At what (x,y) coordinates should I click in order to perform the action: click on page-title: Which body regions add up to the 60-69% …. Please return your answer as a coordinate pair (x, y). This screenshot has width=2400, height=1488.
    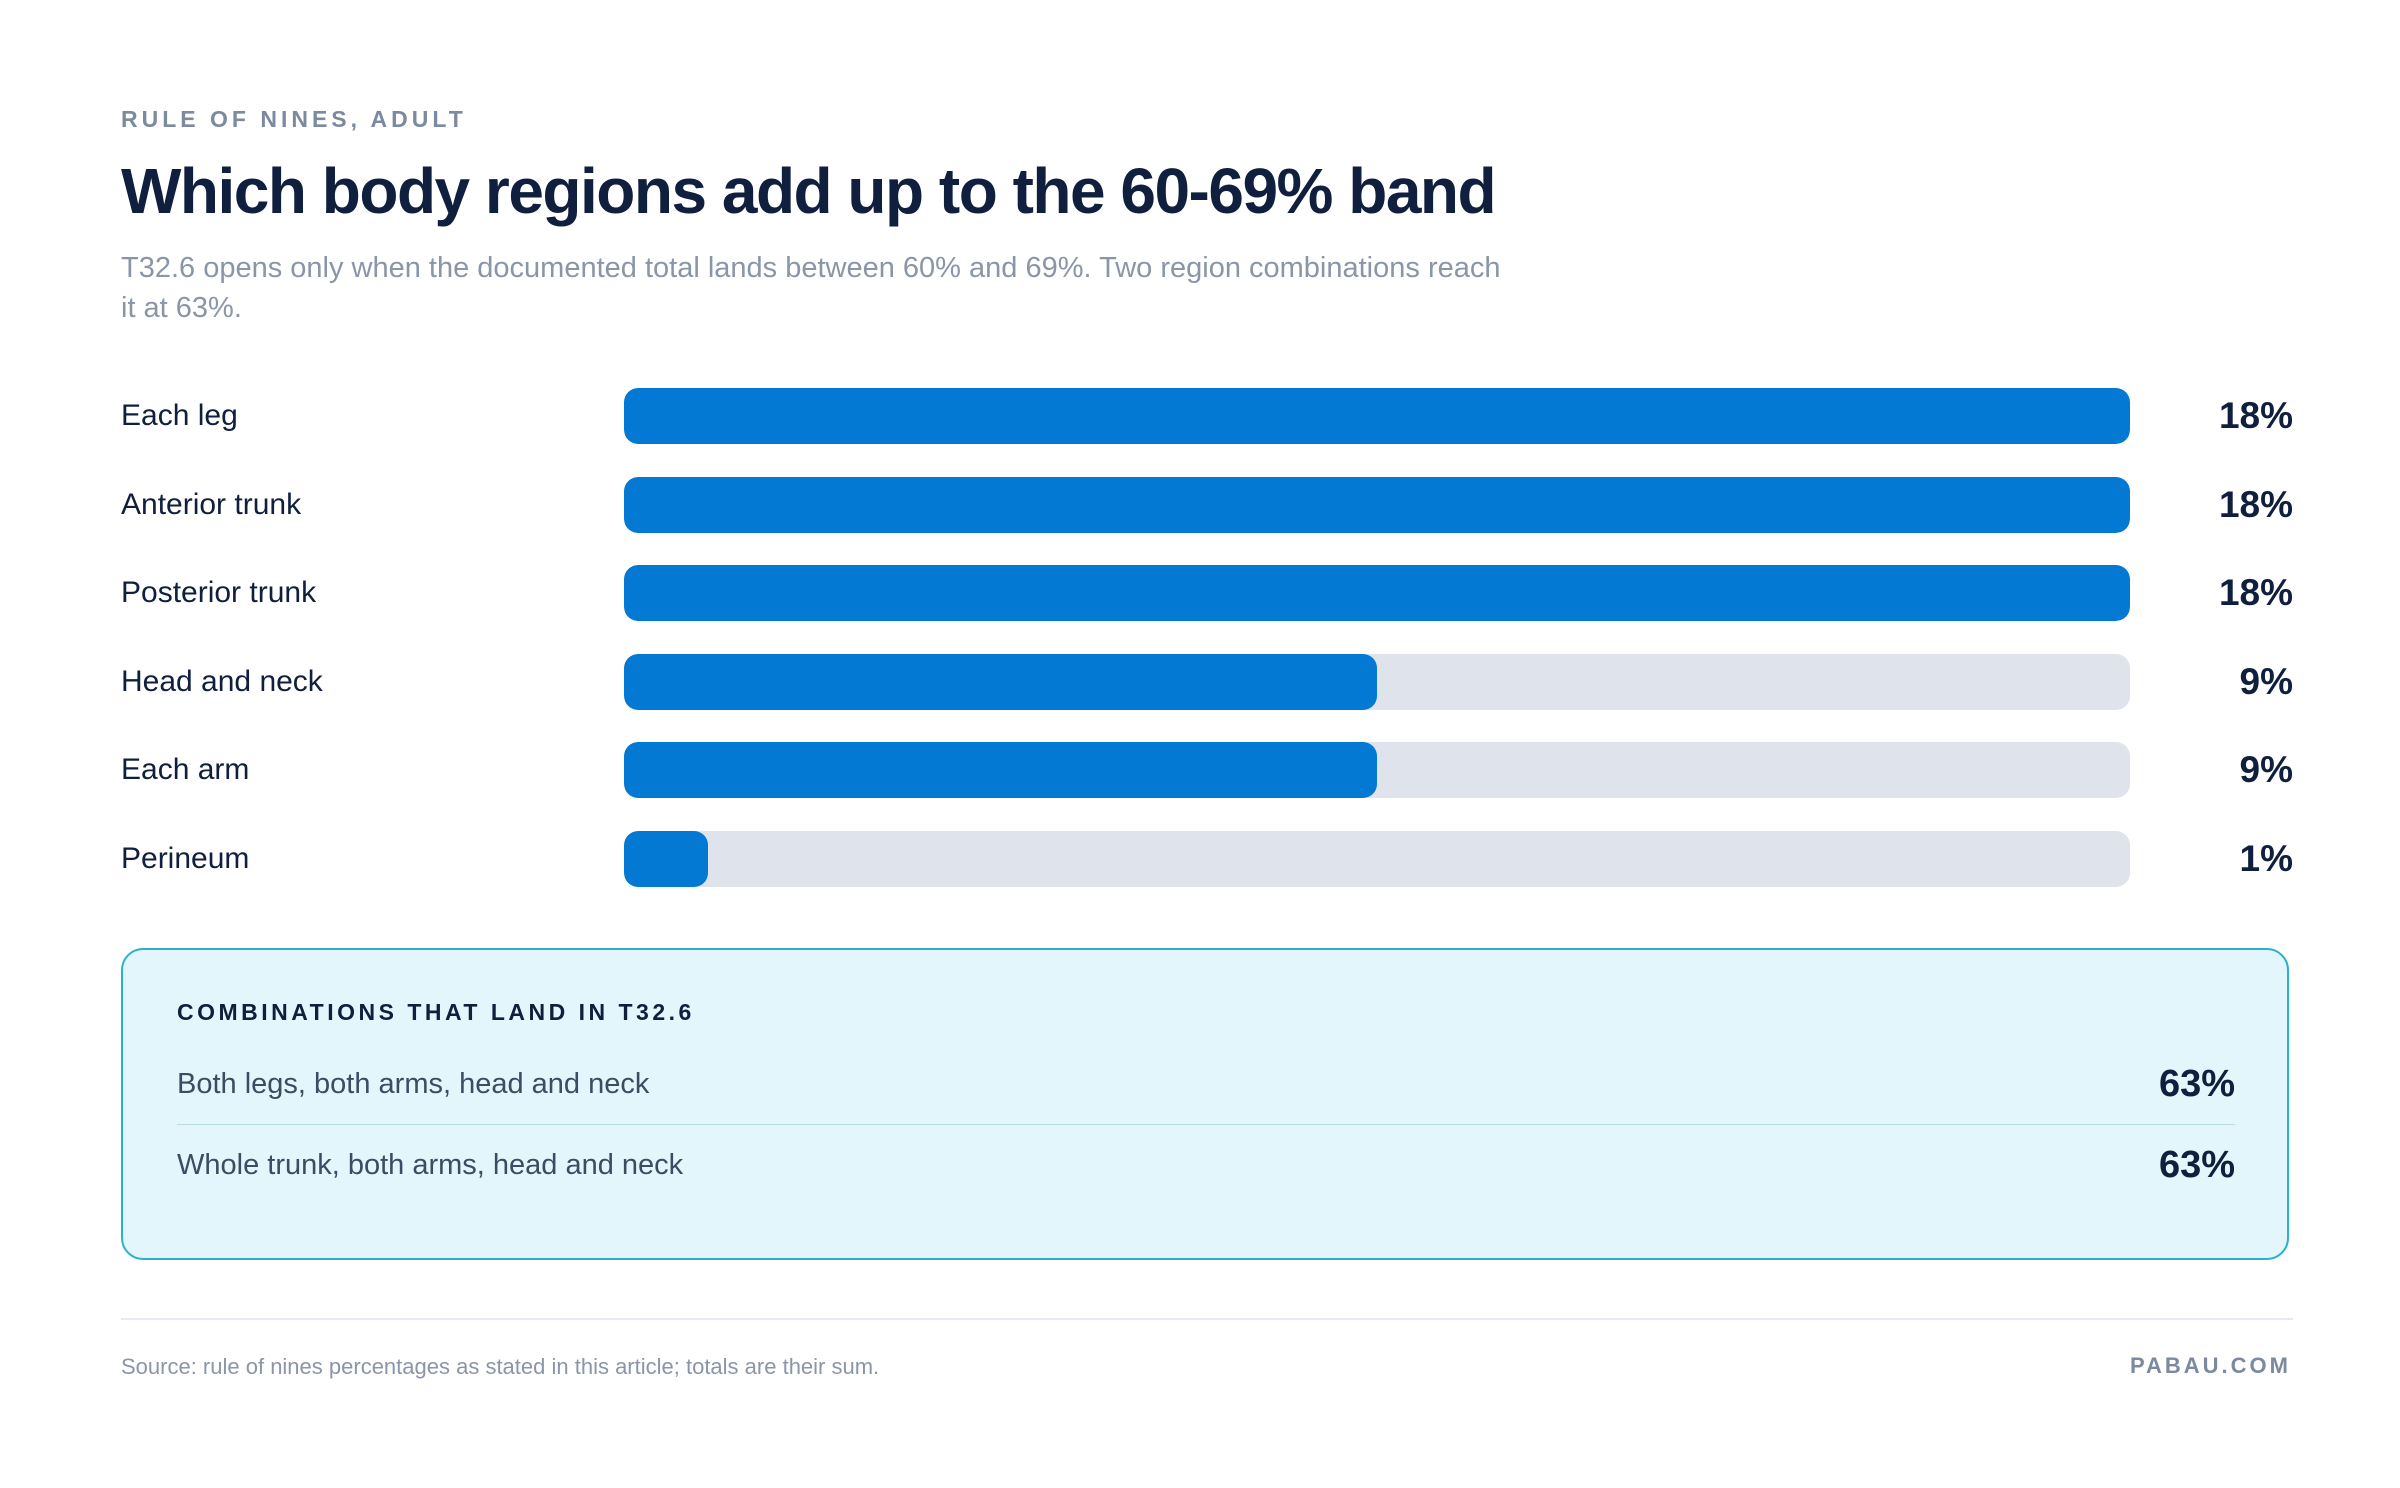
    Looking at the image, I should click on (809, 191).